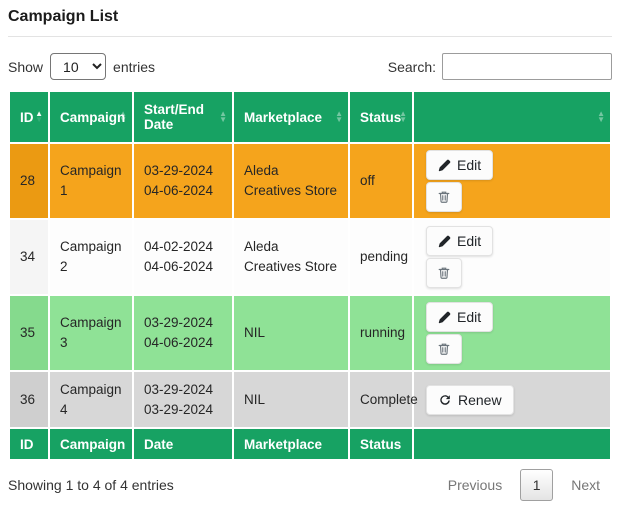  I want to click on refresh-icon, so click(445, 399).